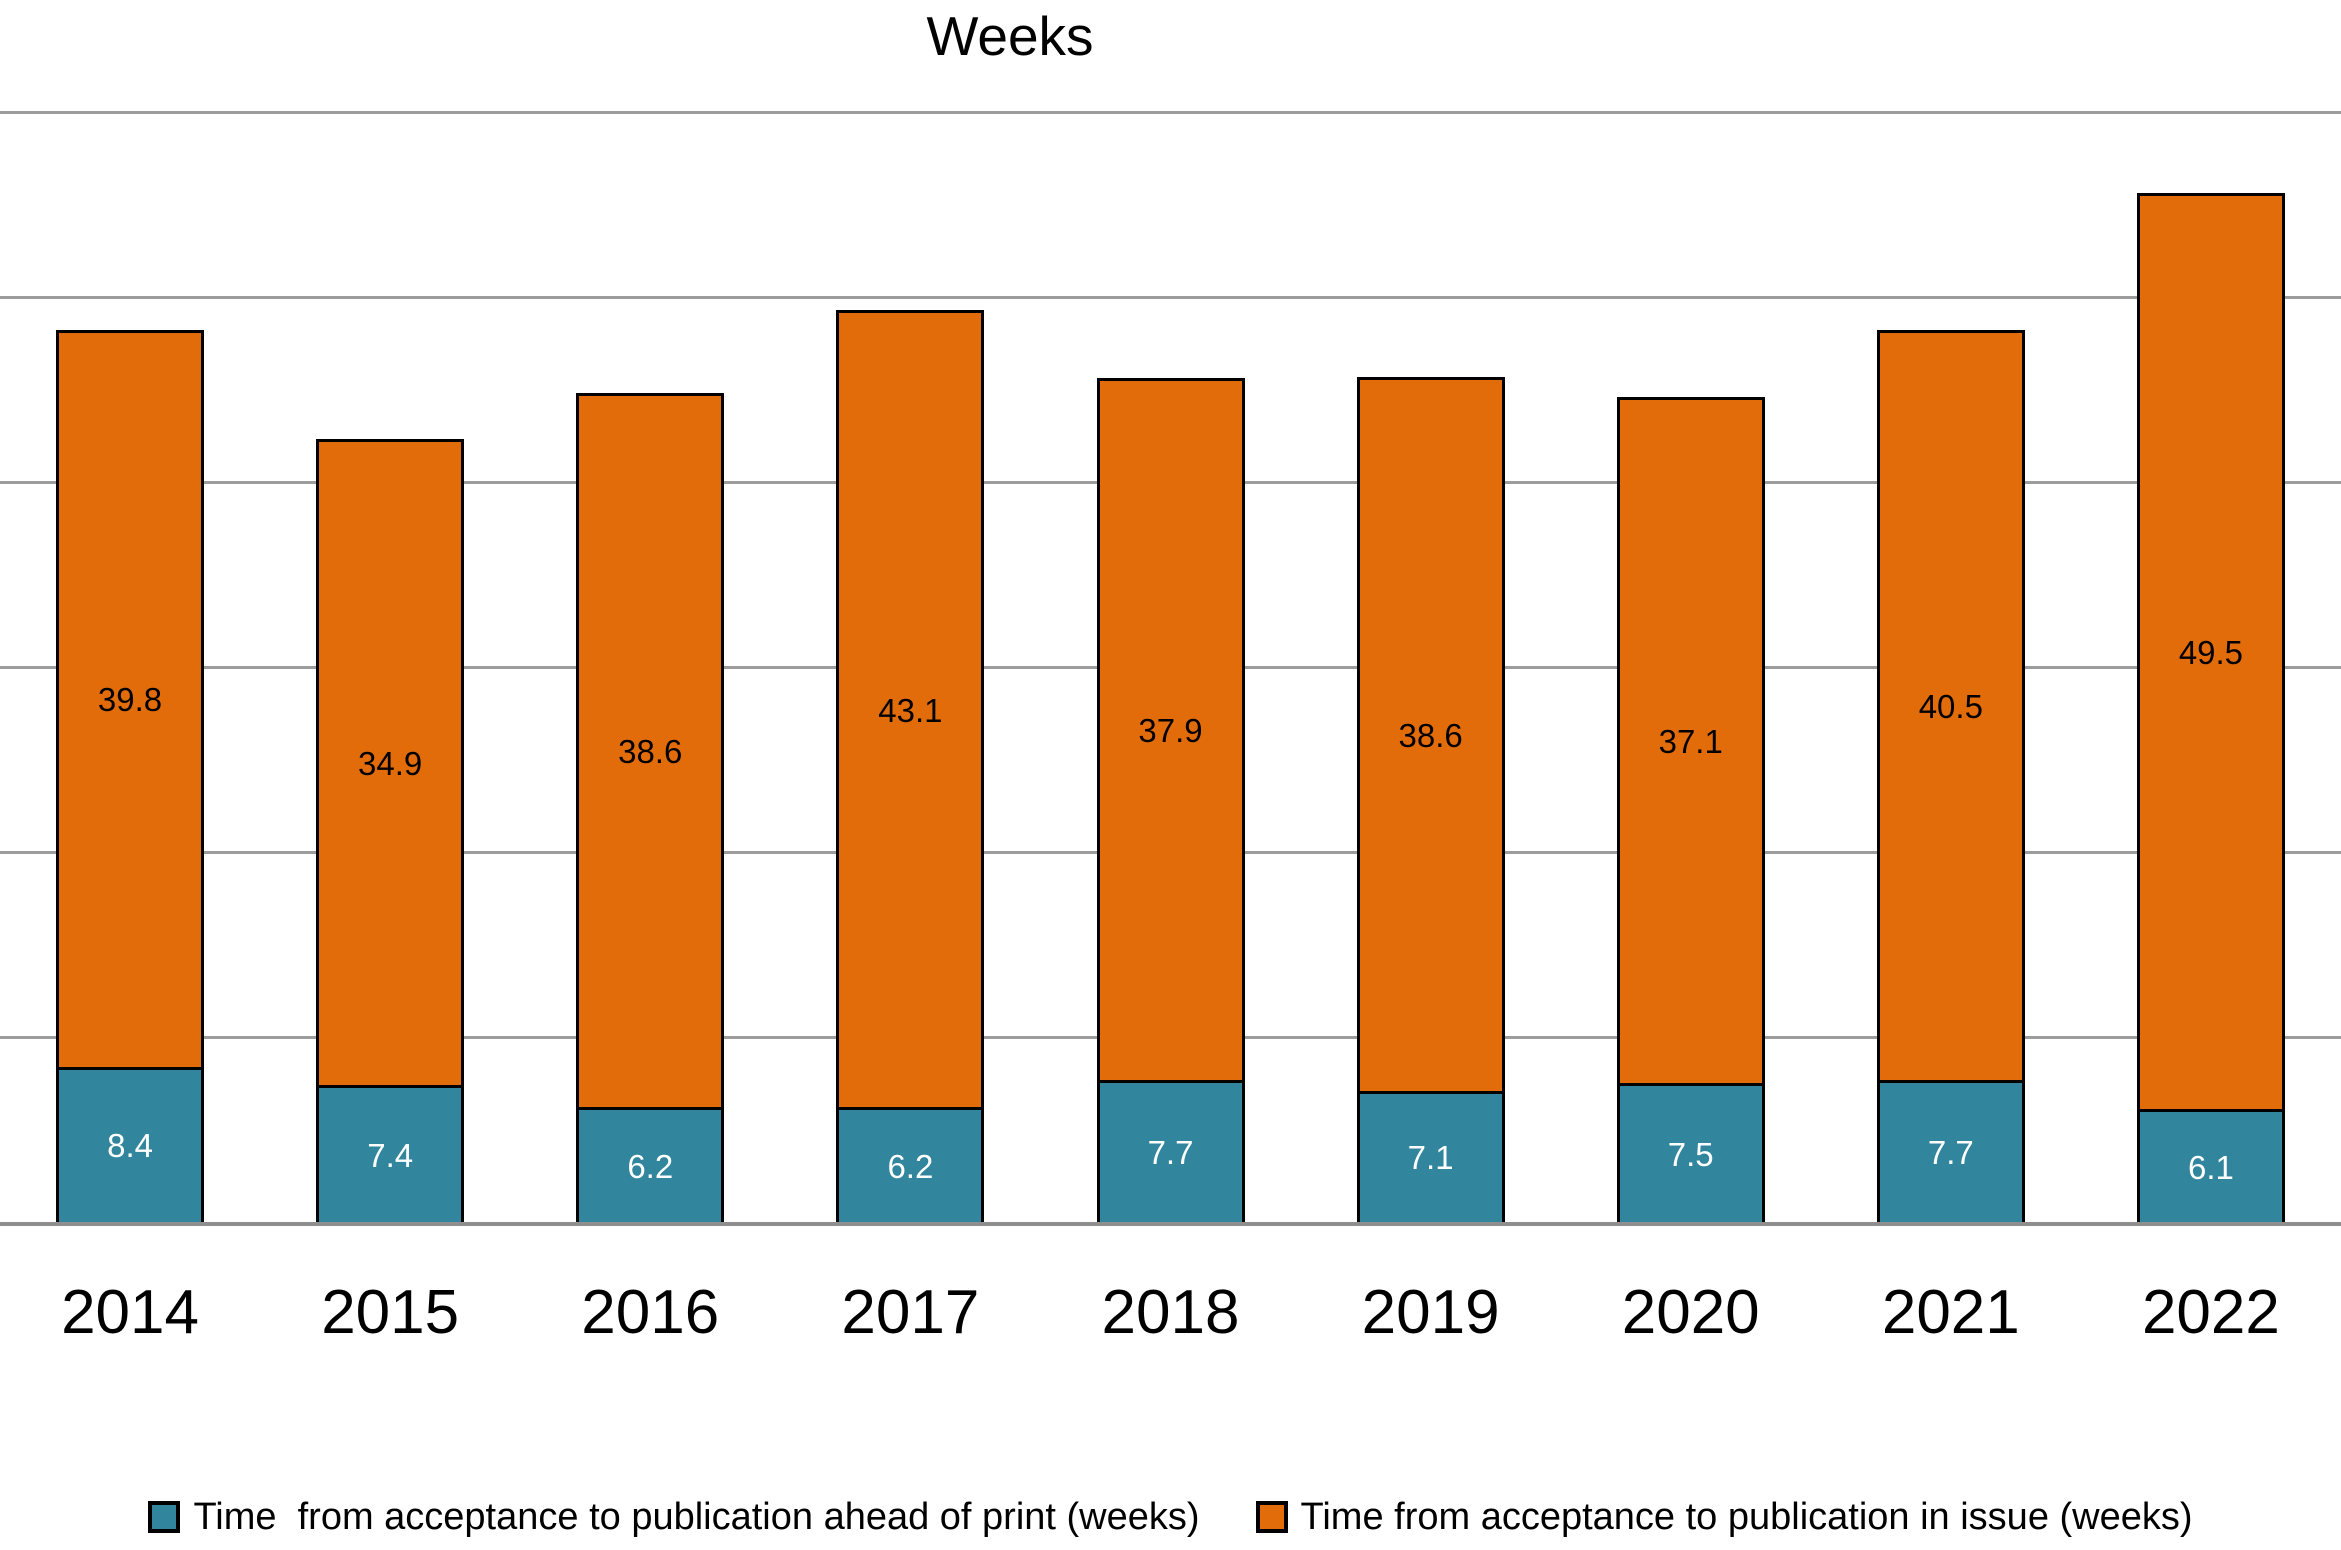  Describe the element at coordinates (910, 1312) in the screenshot. I see `x-axis-label-2017: 2017` at that location.